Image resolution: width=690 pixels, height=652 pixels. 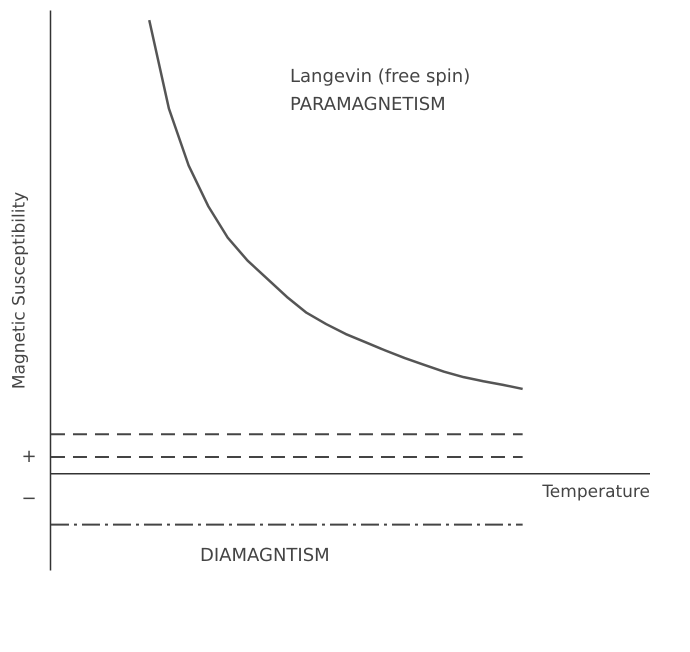 What do you see at coordinates (595, 492) in the screenshot?
I see `x-axis-title: Temperature` at bounding box center [595, 492].